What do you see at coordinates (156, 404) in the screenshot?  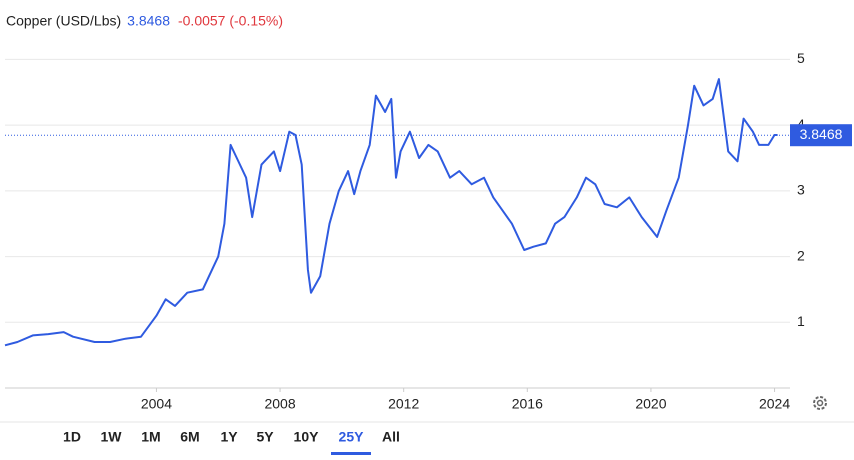 I see `x-tick-label: 2004` at bounding box center [156, 404].